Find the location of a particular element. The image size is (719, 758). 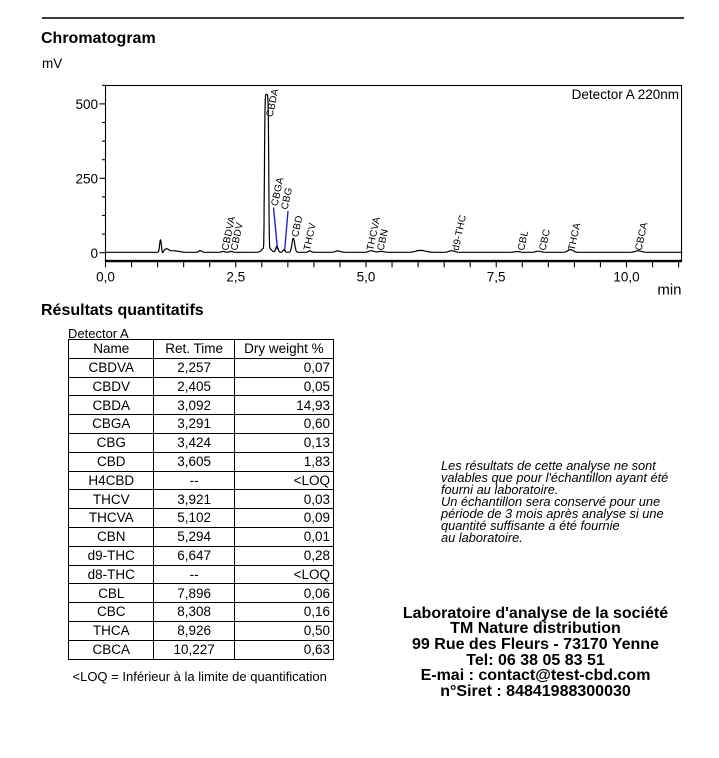

svg-text: 10,0 is located at coordinates (626, 276).